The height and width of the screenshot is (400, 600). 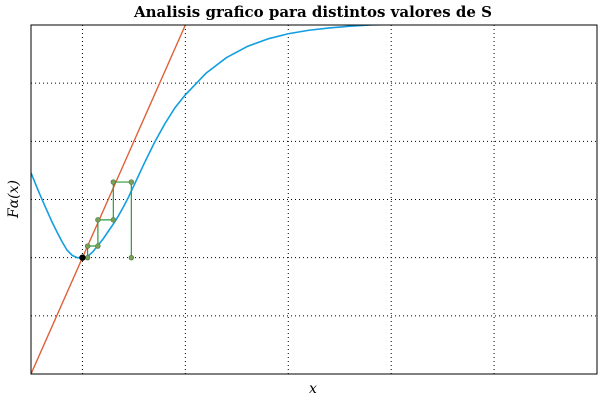 What do you see at coordinates (313, 389) in the screenshot?
I see `x-axis-label: x` at bounding box center [313, 389].